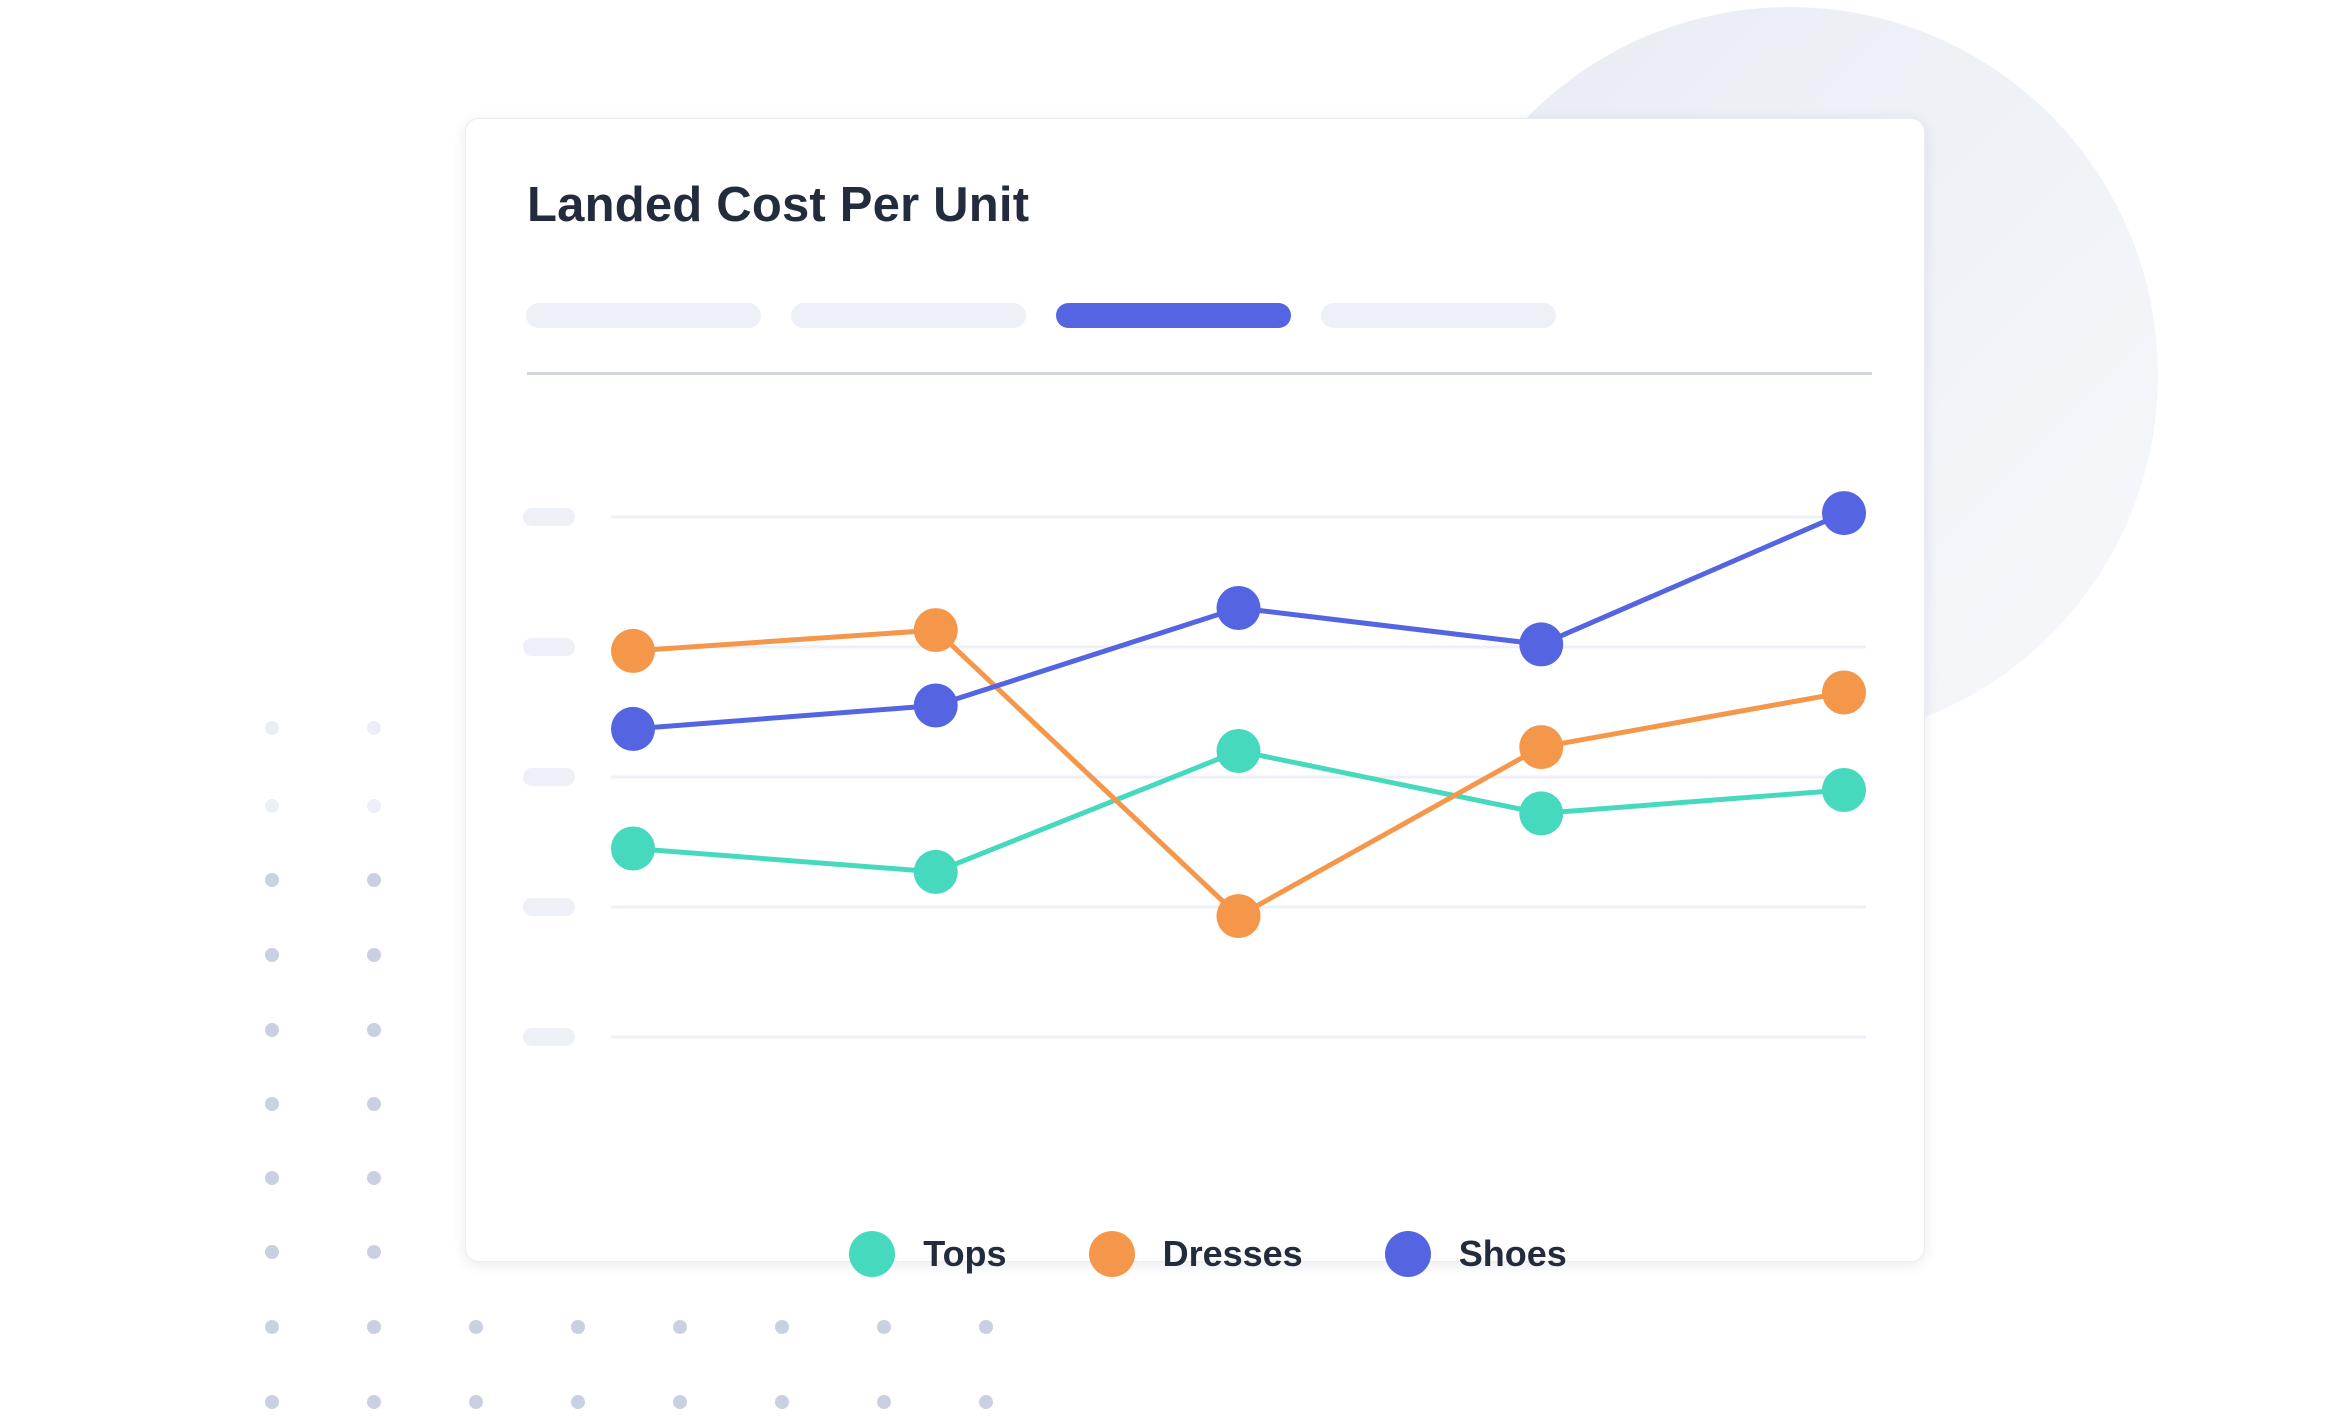  I want to click on tab-3-active, so click(1173, 315).